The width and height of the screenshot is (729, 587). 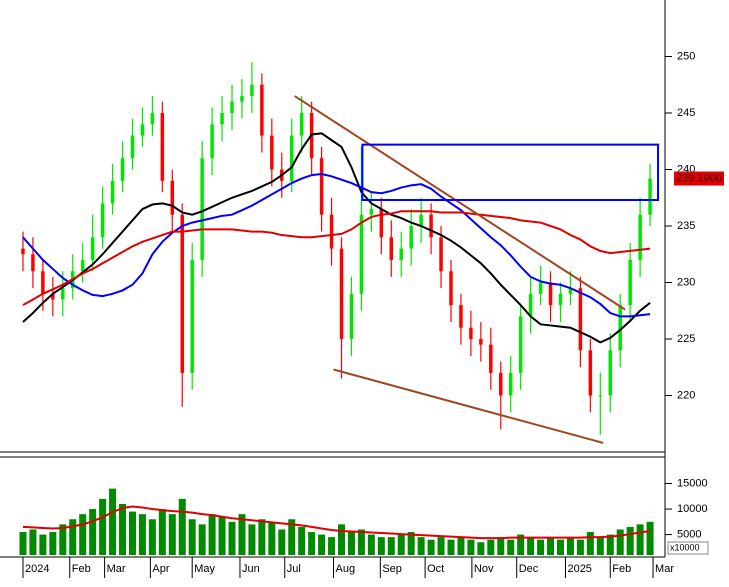 I want to click on x-tick-label: Jul, so click(x=294, y=569).